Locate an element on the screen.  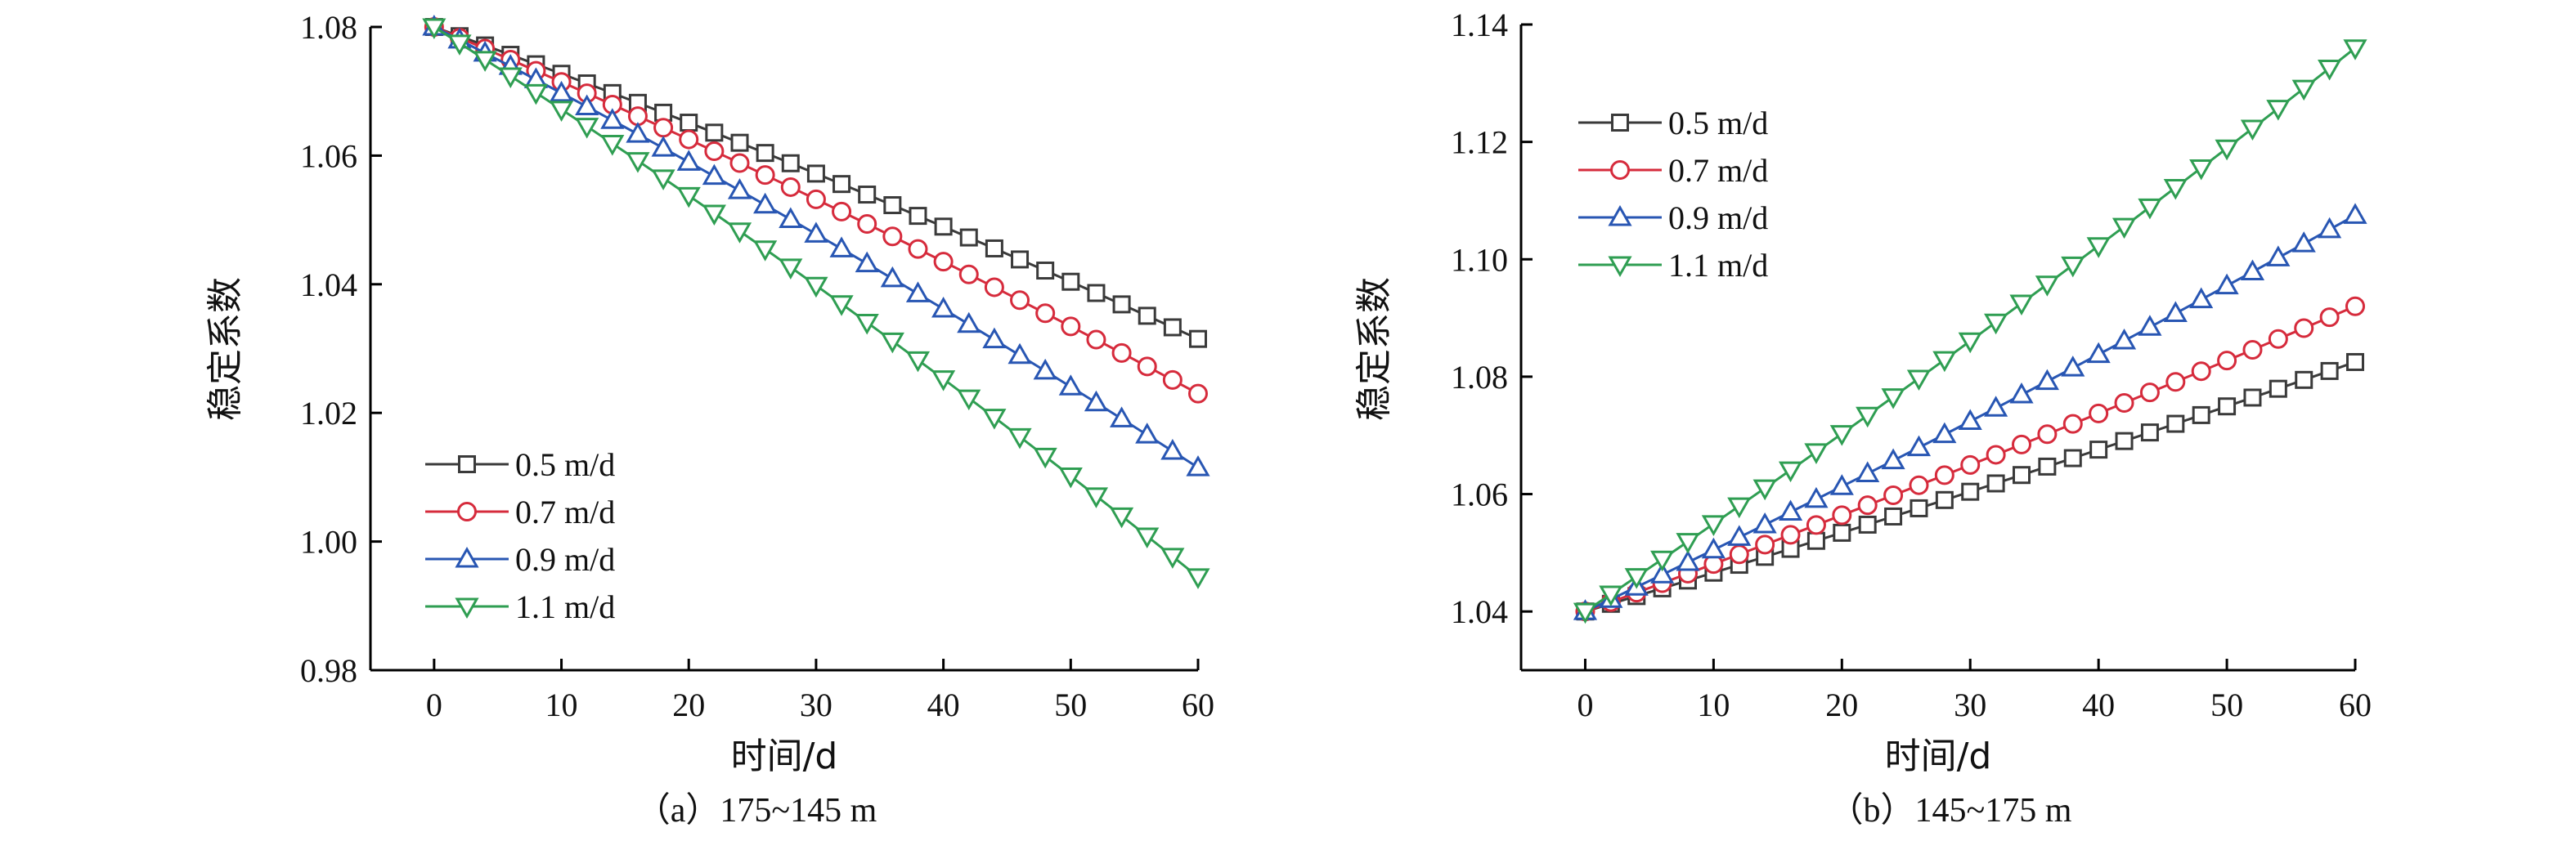
x-tick-label: 60 is located at coordinates (1198, 705).